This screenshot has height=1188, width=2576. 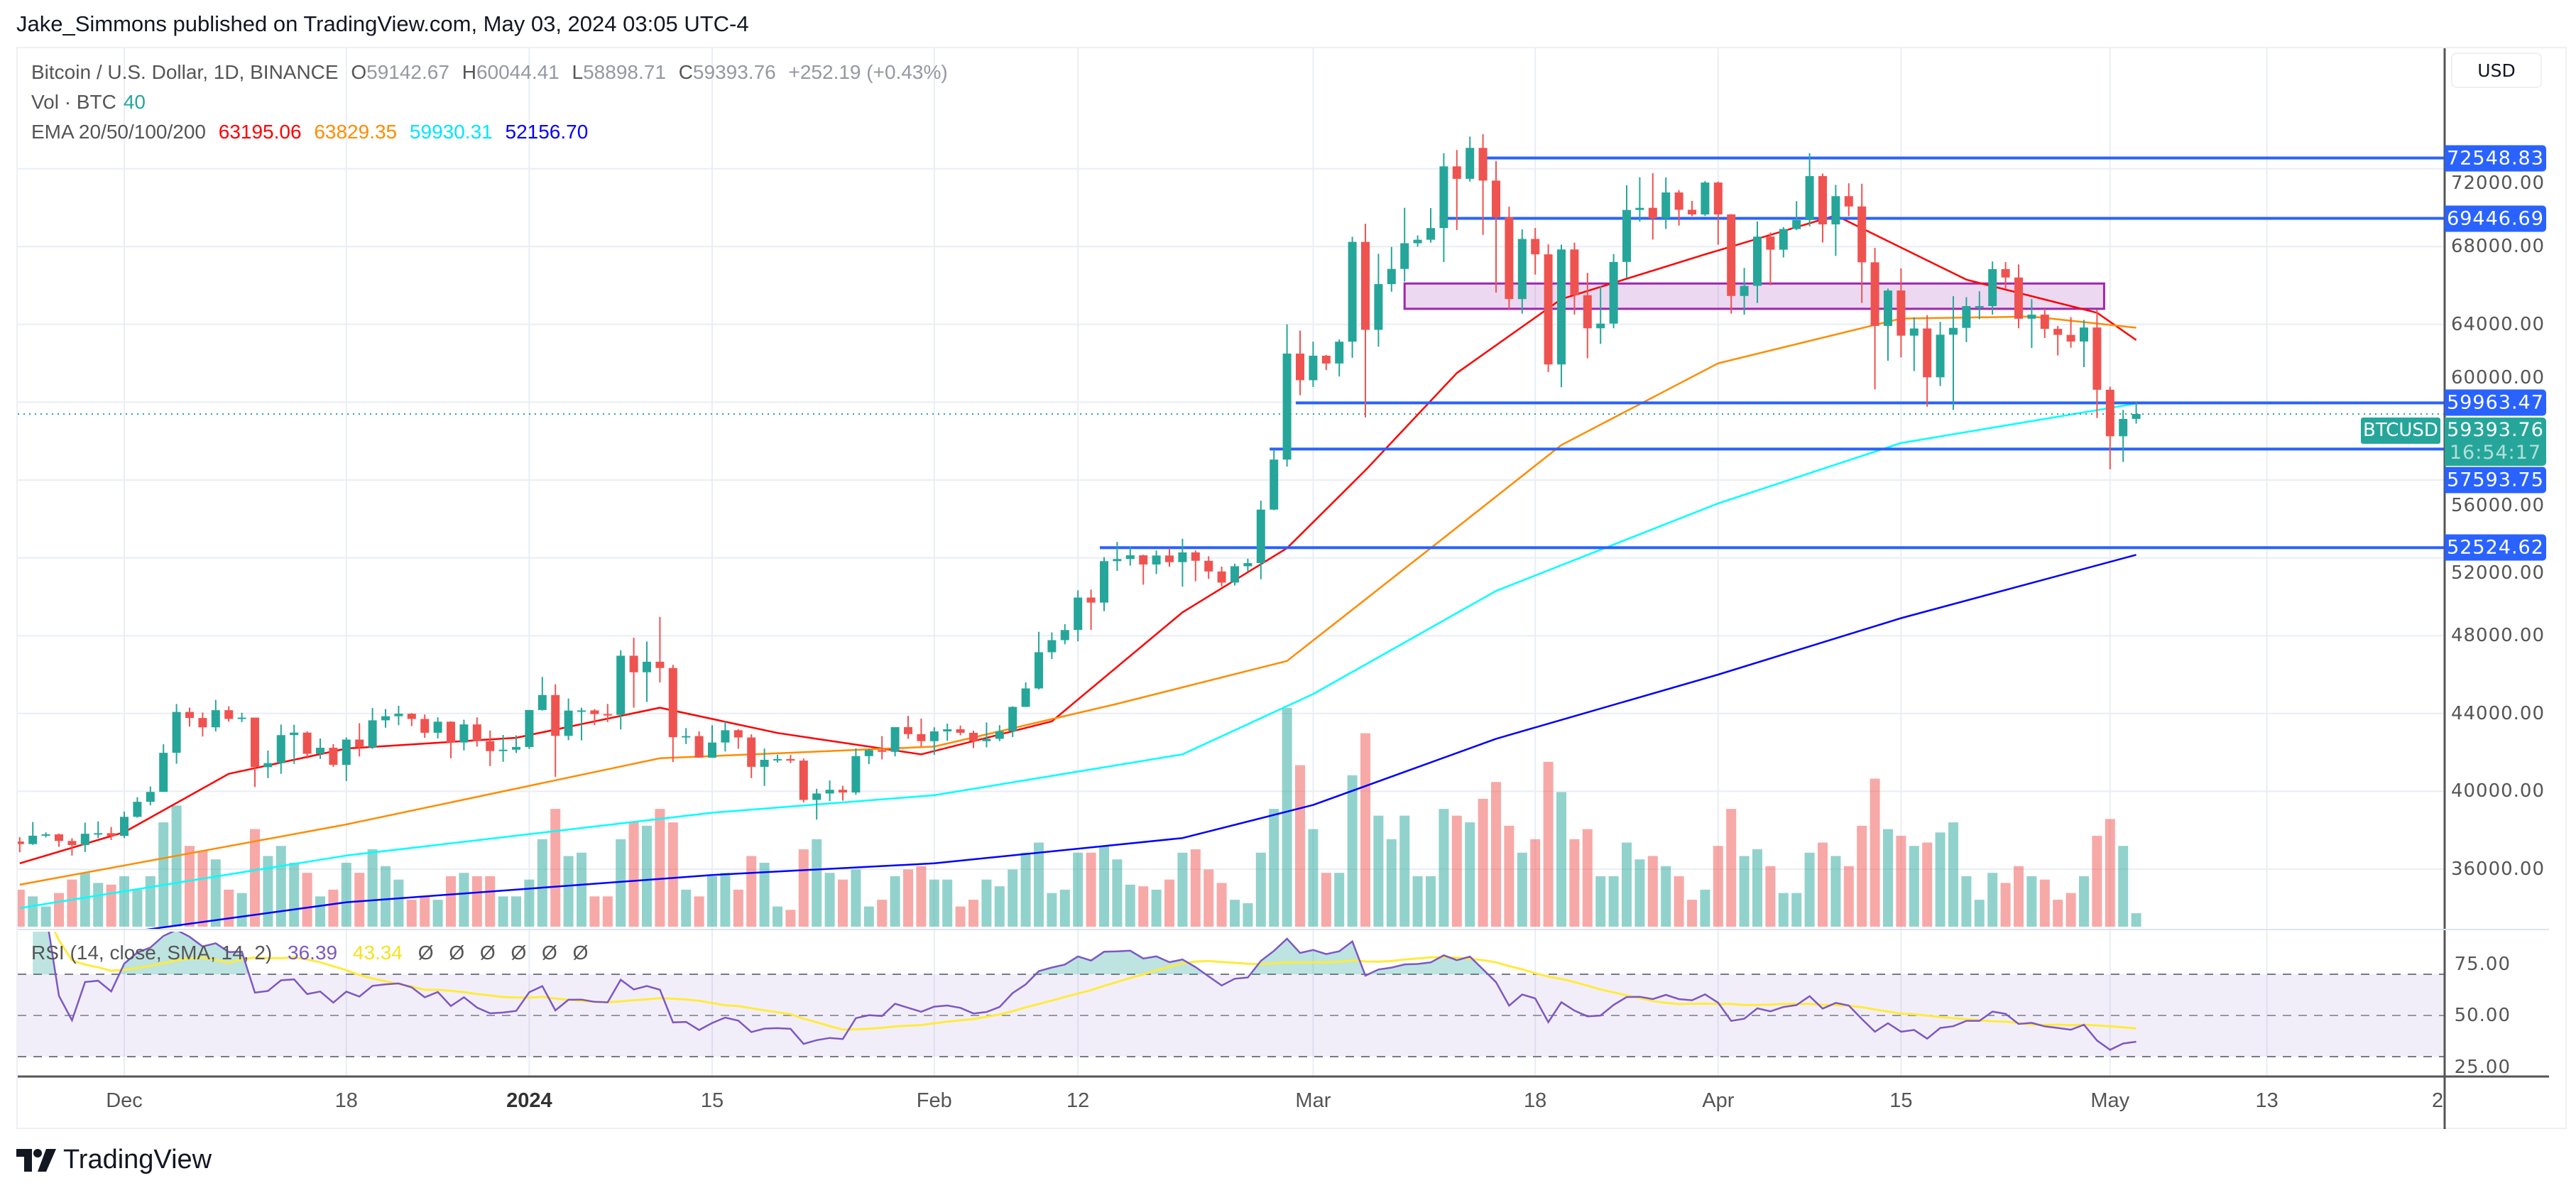 I want to click on time-tick-label: 15, so click(x=712, y=1100).